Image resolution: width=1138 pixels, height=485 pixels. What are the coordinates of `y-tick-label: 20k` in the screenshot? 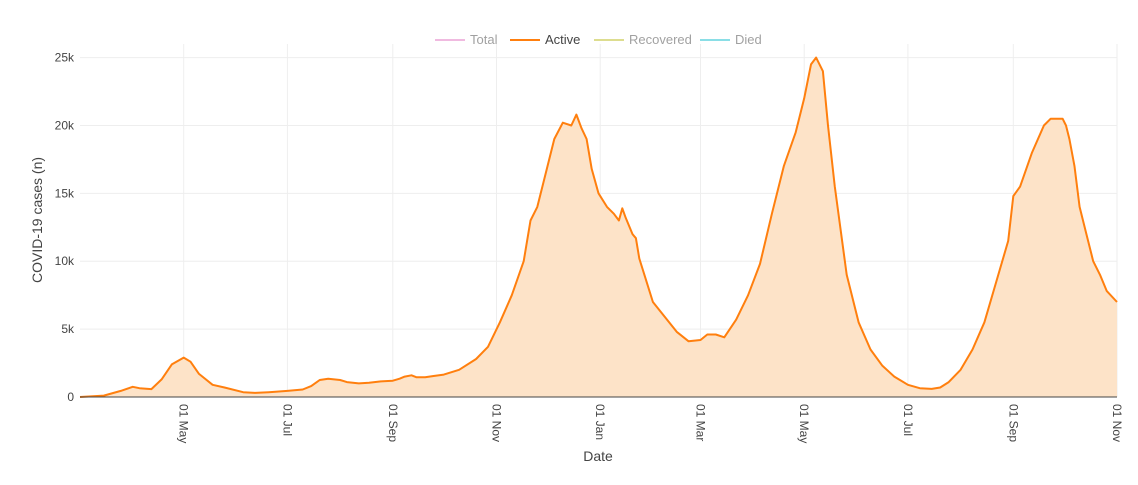 It's located at (65, 125).